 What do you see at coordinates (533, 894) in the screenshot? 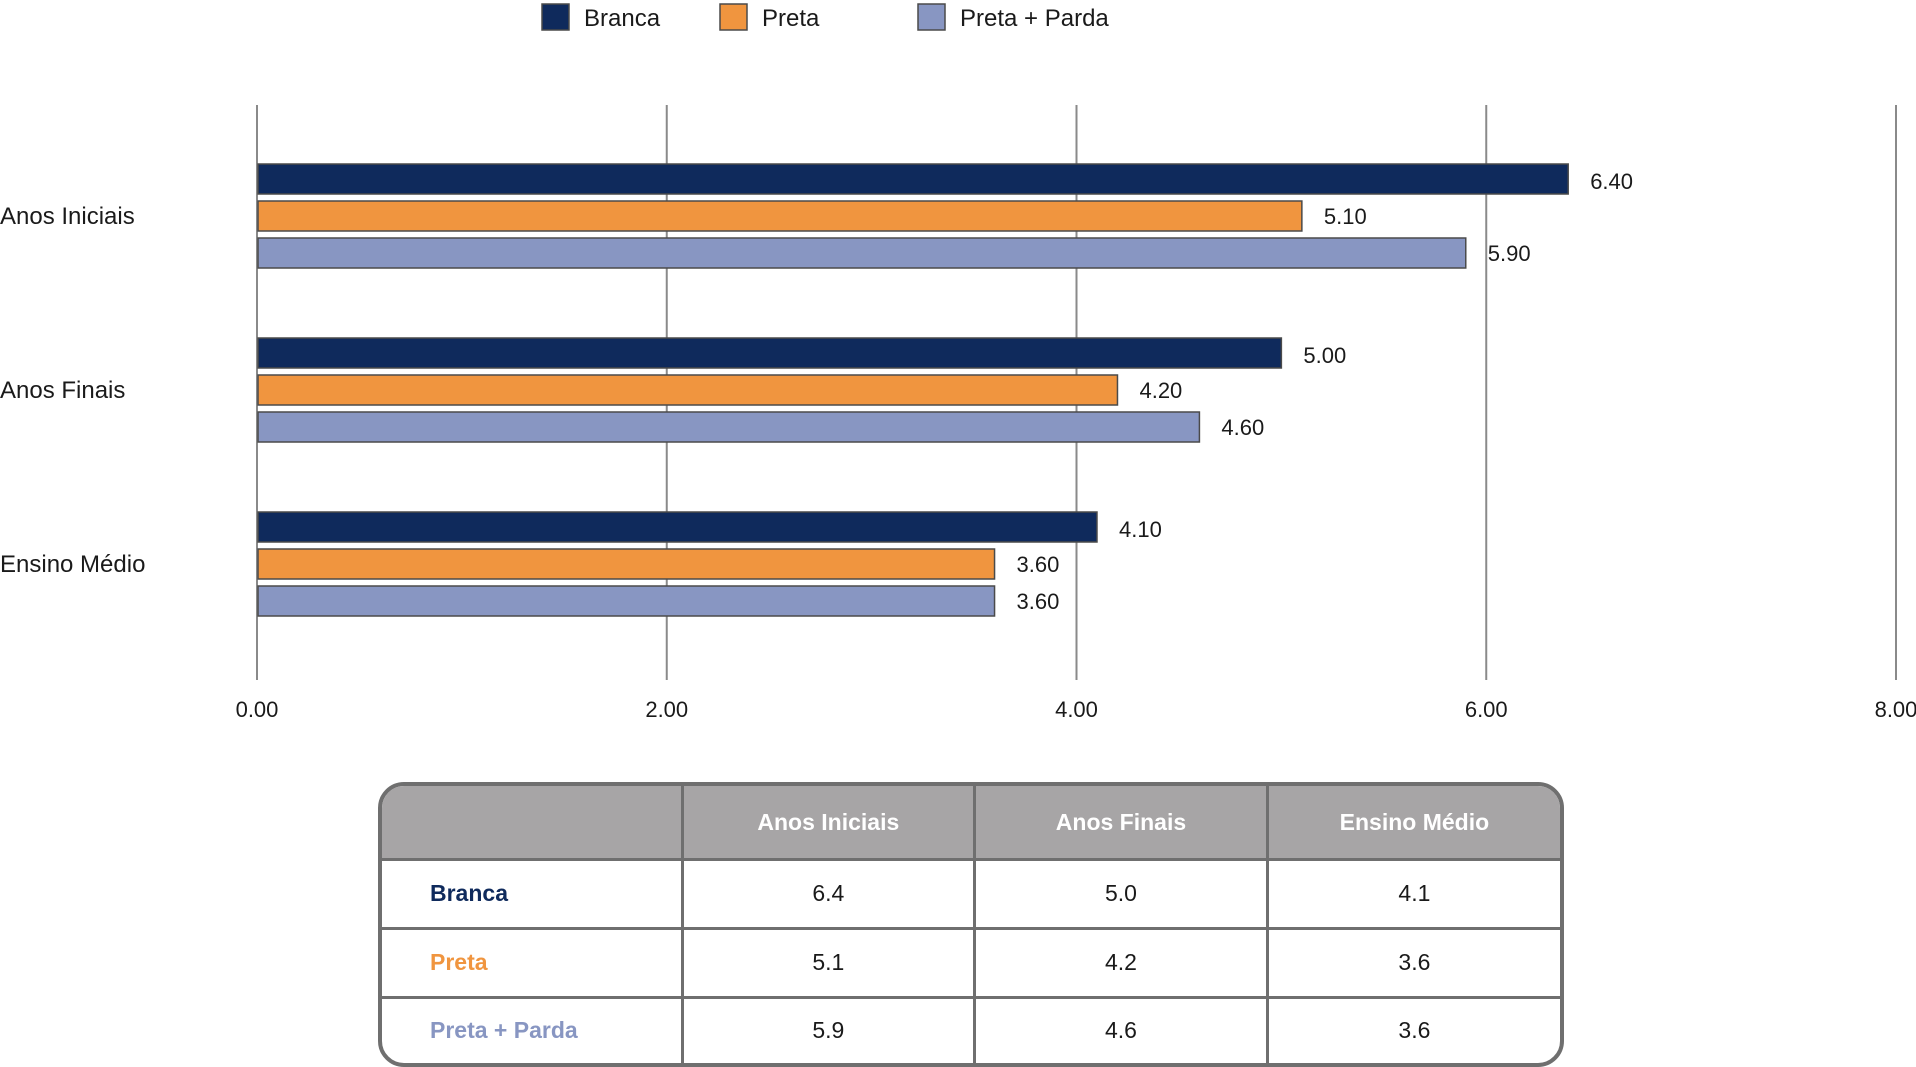
I see `table-row-label: Branca` at bounding box center [533, 894].